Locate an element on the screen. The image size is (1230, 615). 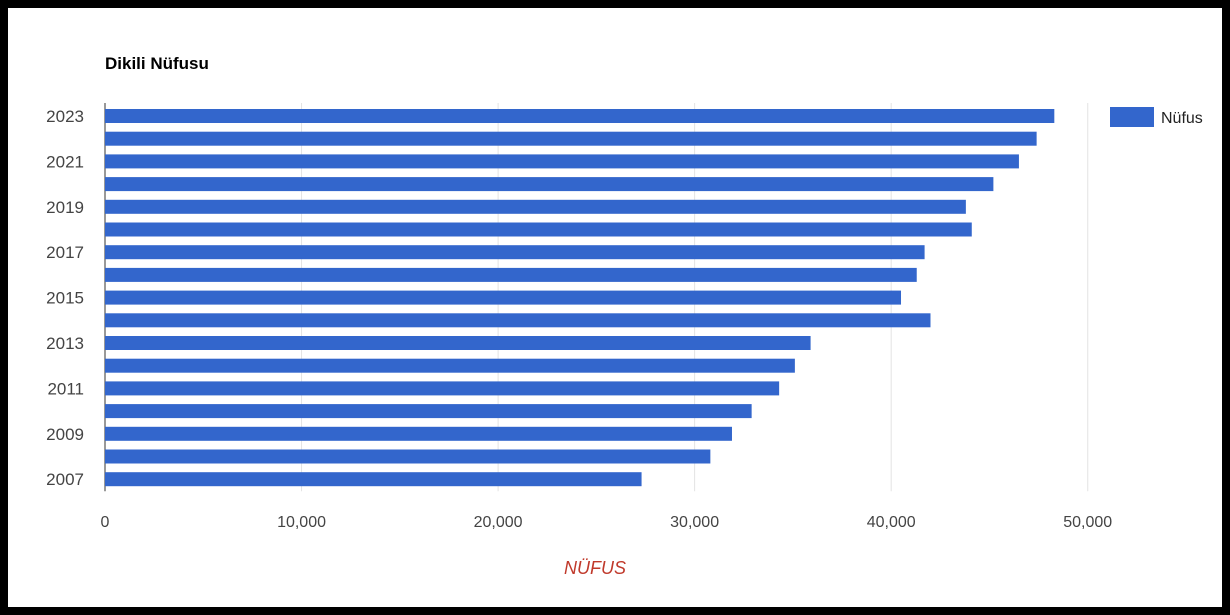
bar-2014 is located at coordinates (518, 320).